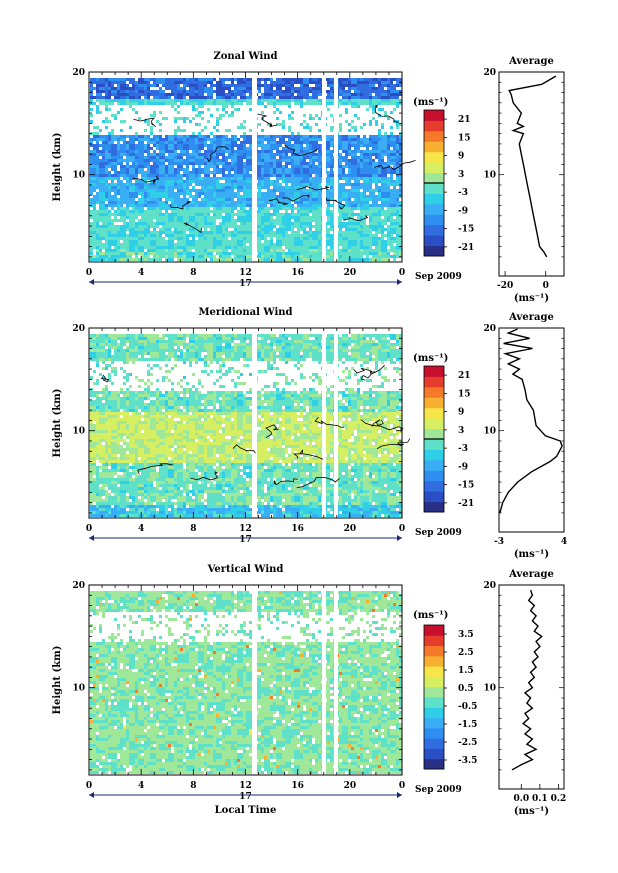 Image resolution: width=618 pixels, height=873 pixels. What do you see at coordinates (531, 421) in the screenshot?
I see `profile-line` at bounding box center [531, 421].